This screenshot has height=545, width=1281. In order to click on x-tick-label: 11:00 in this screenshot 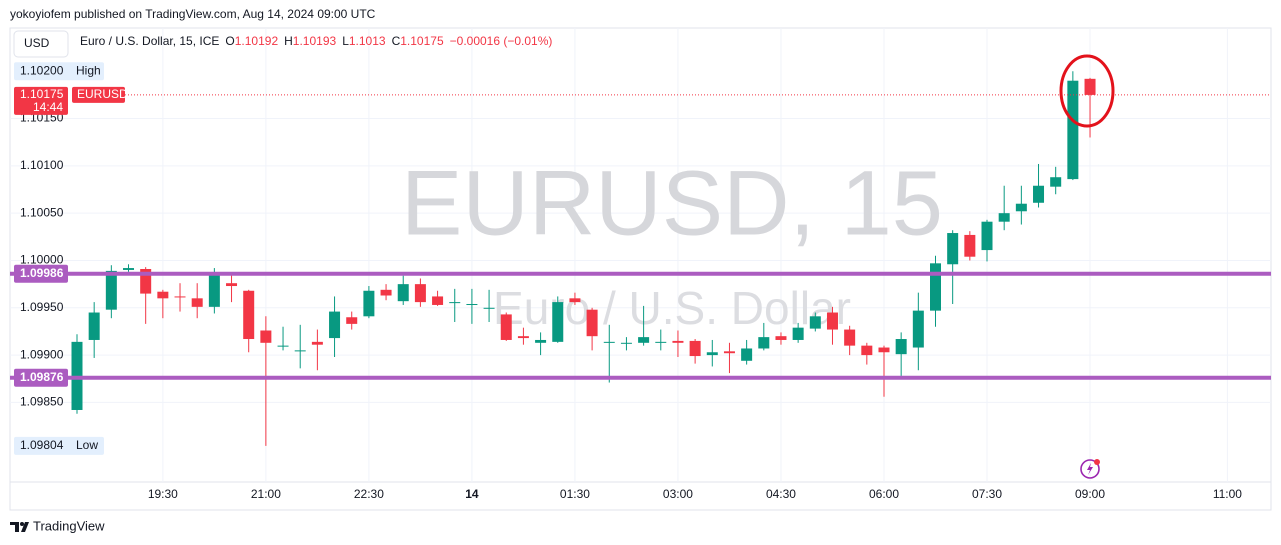, I will do `click(1227, 494)`.